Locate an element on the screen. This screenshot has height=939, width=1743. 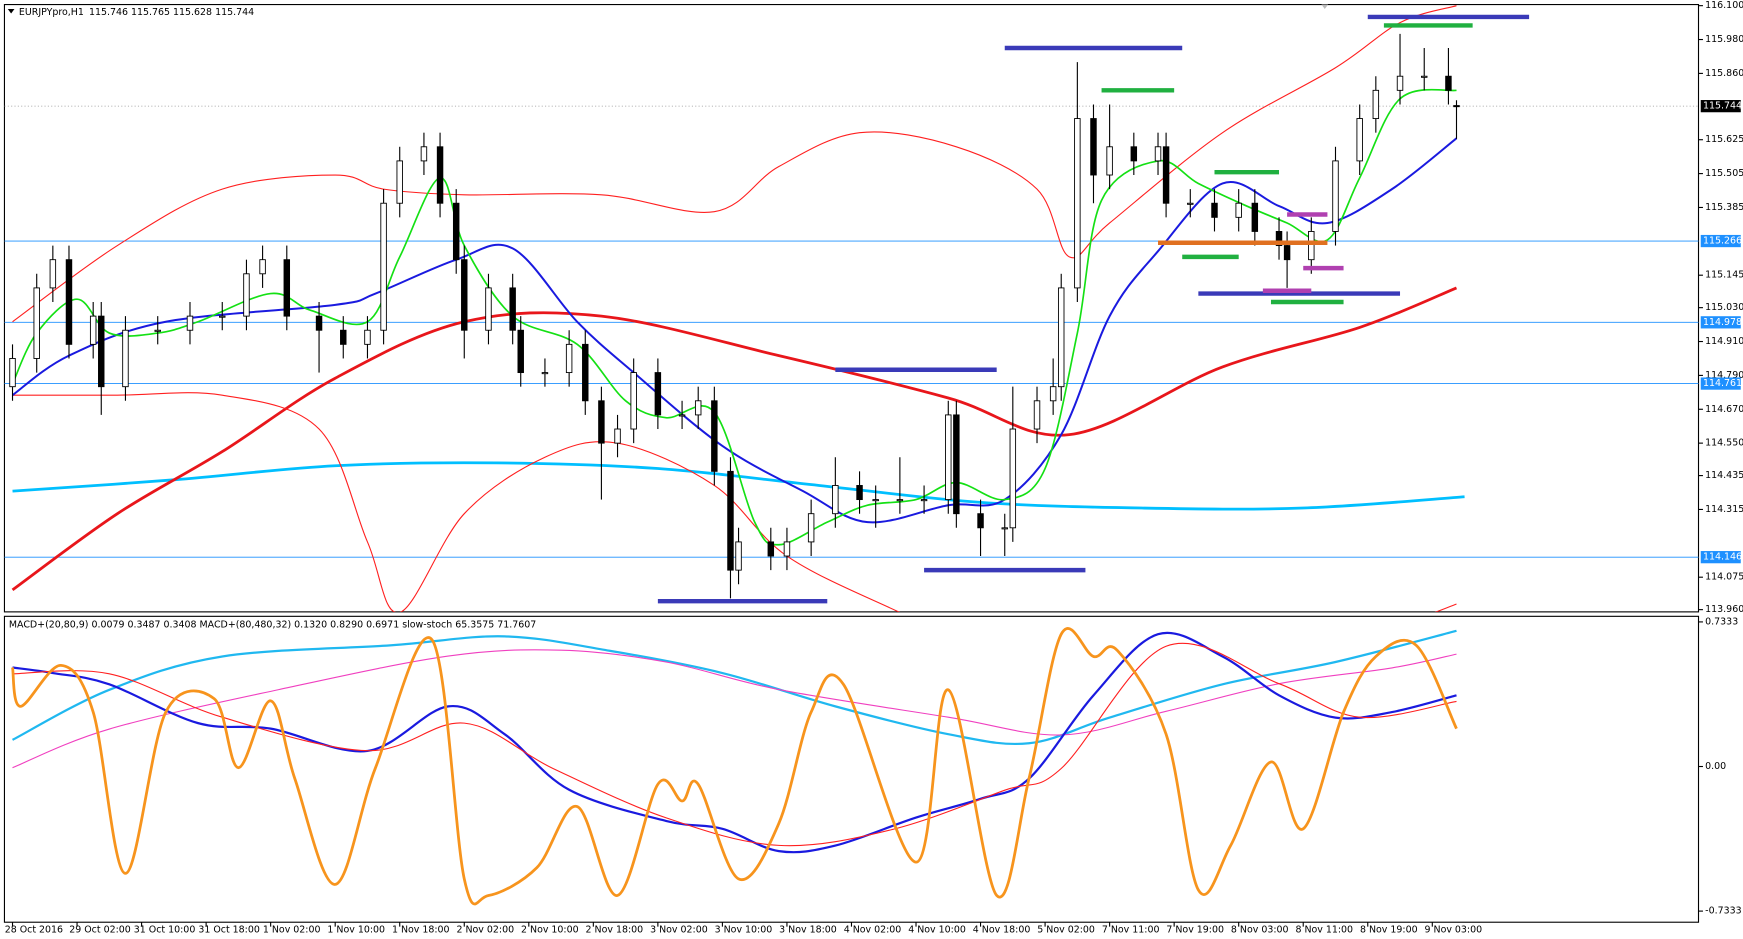
level-label: 114.978 is located at coordinates (1722, 322).